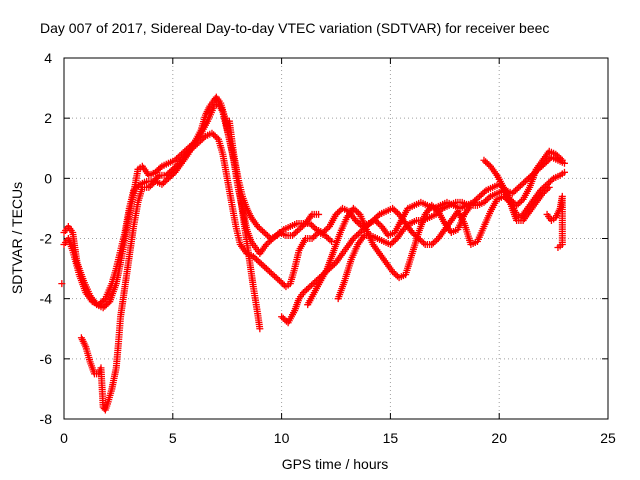  Describe the element at coordinates (48, 58) in the screenshot. I see `y-tick-label: 4` at that location.